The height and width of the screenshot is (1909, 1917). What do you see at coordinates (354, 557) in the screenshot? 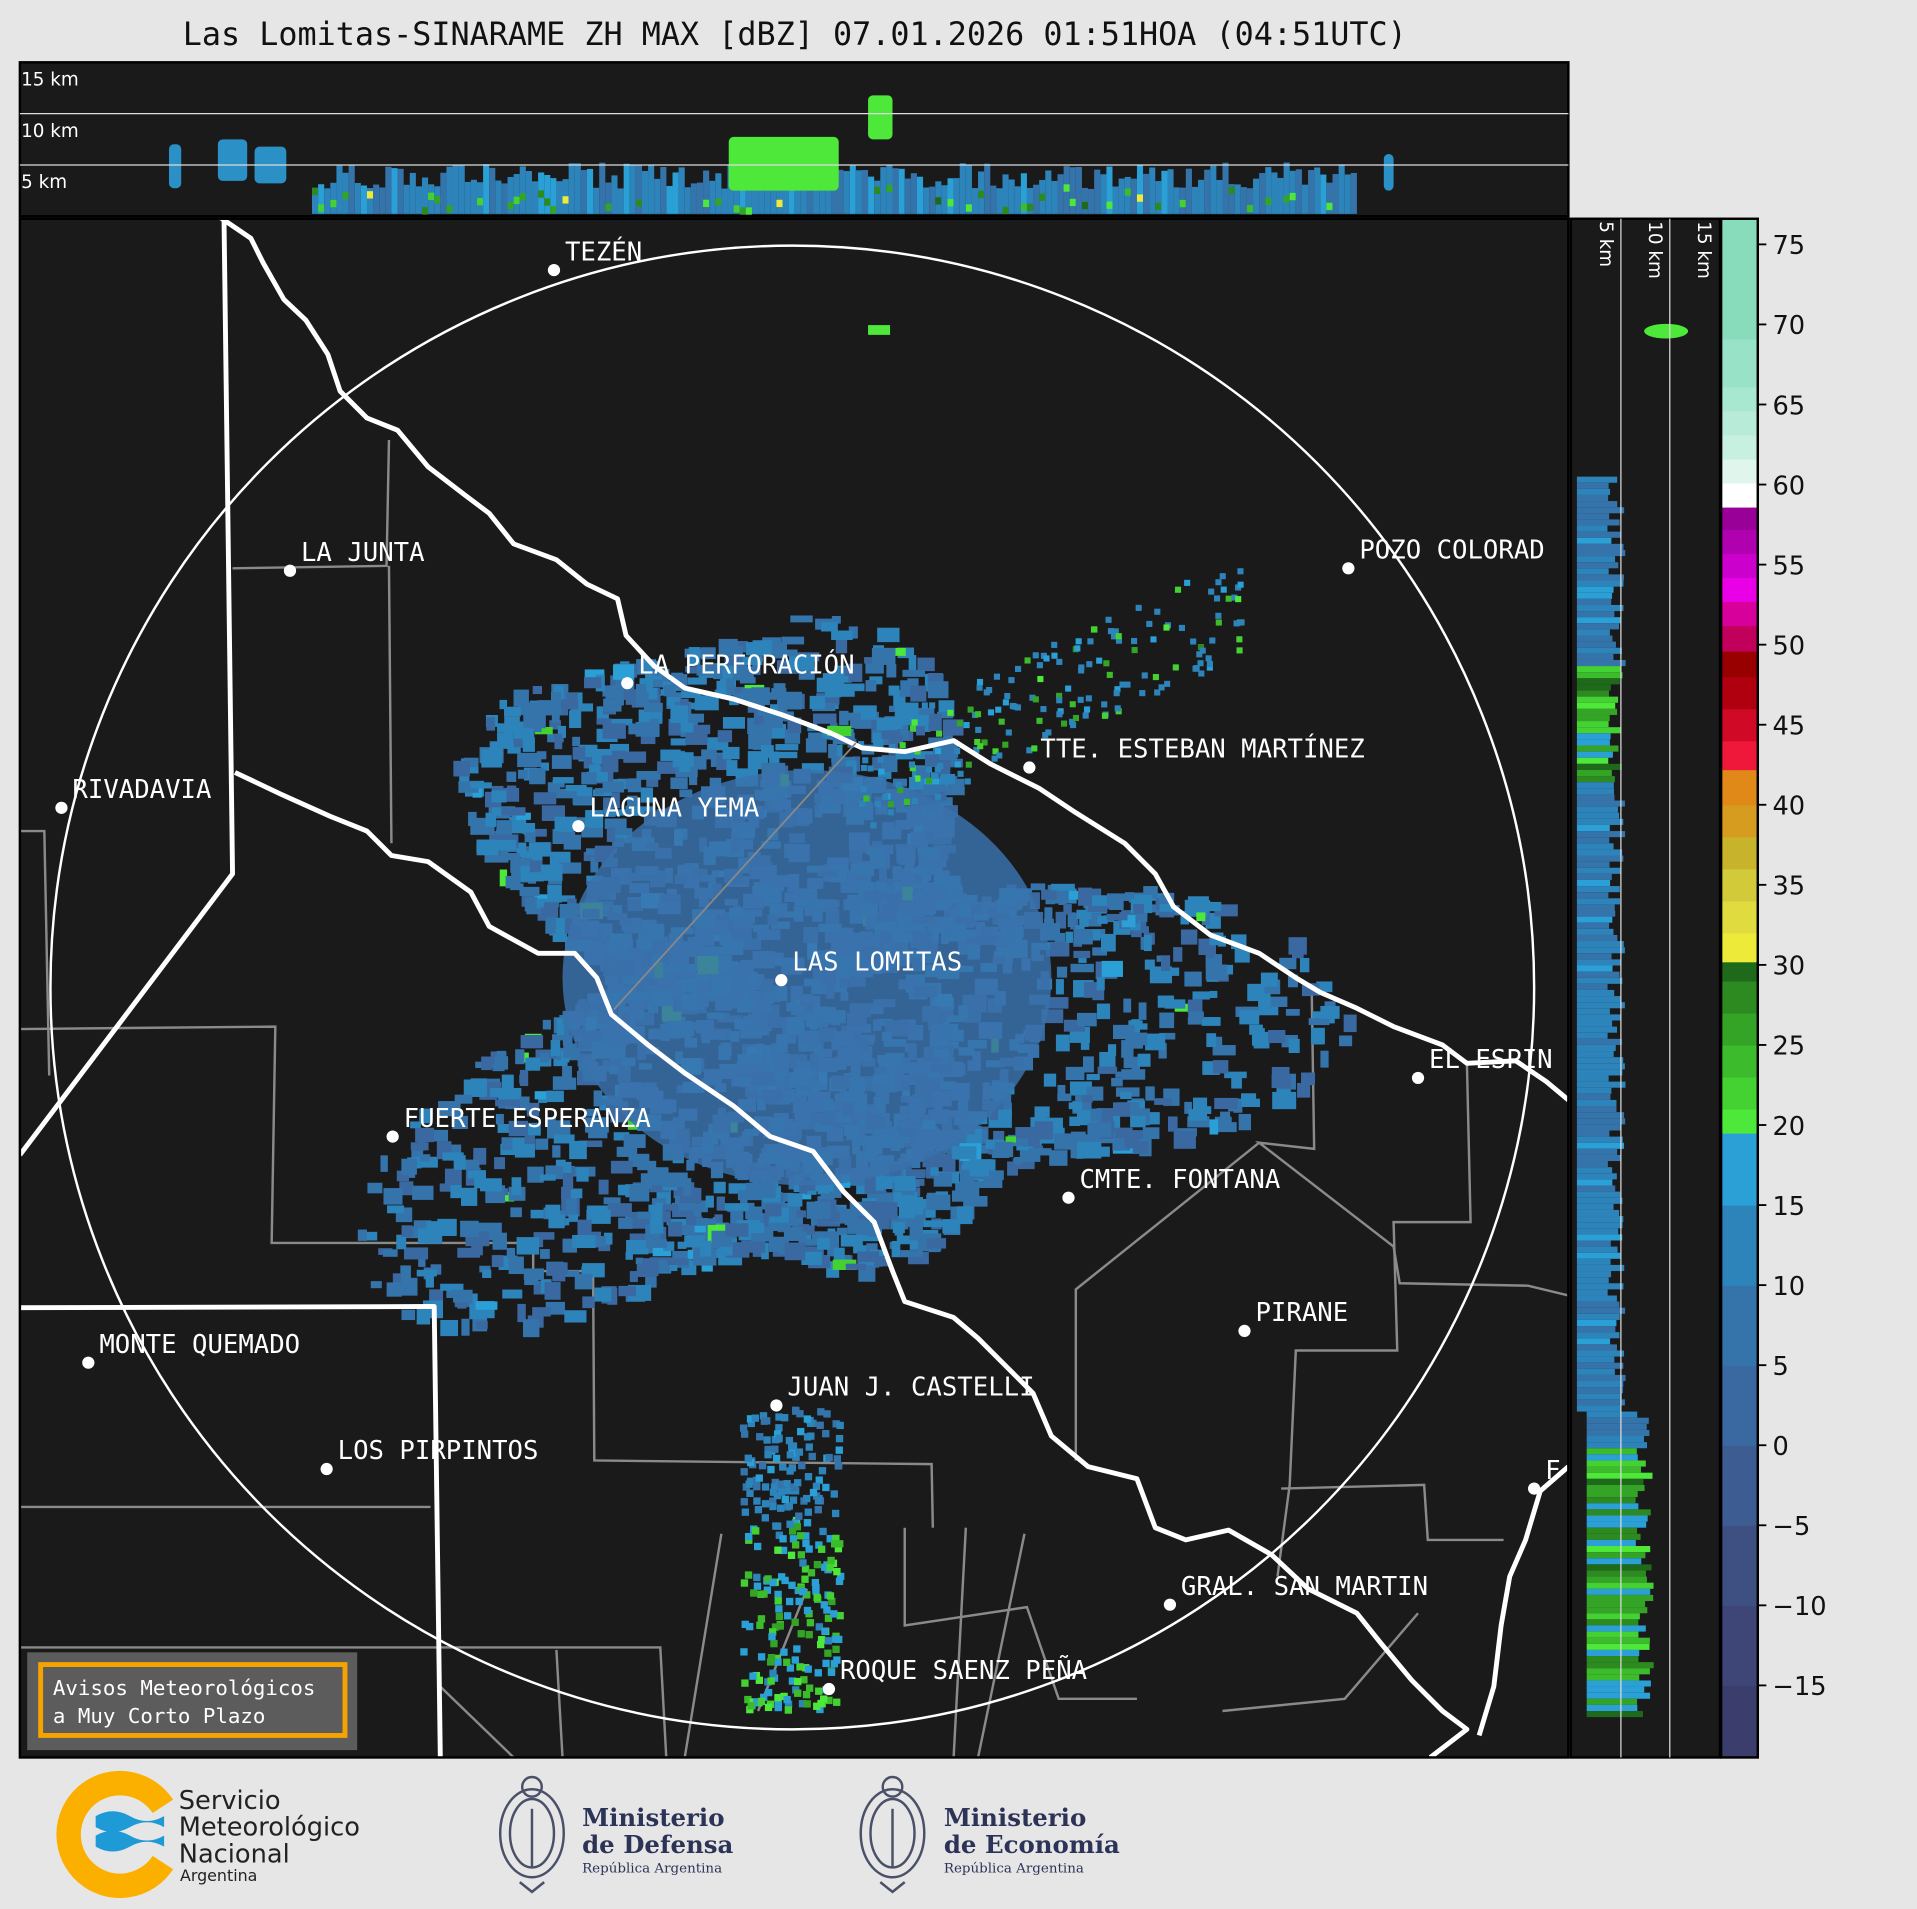
I see `city-marker: LA JUNTA` at bounding box center [354, 557].